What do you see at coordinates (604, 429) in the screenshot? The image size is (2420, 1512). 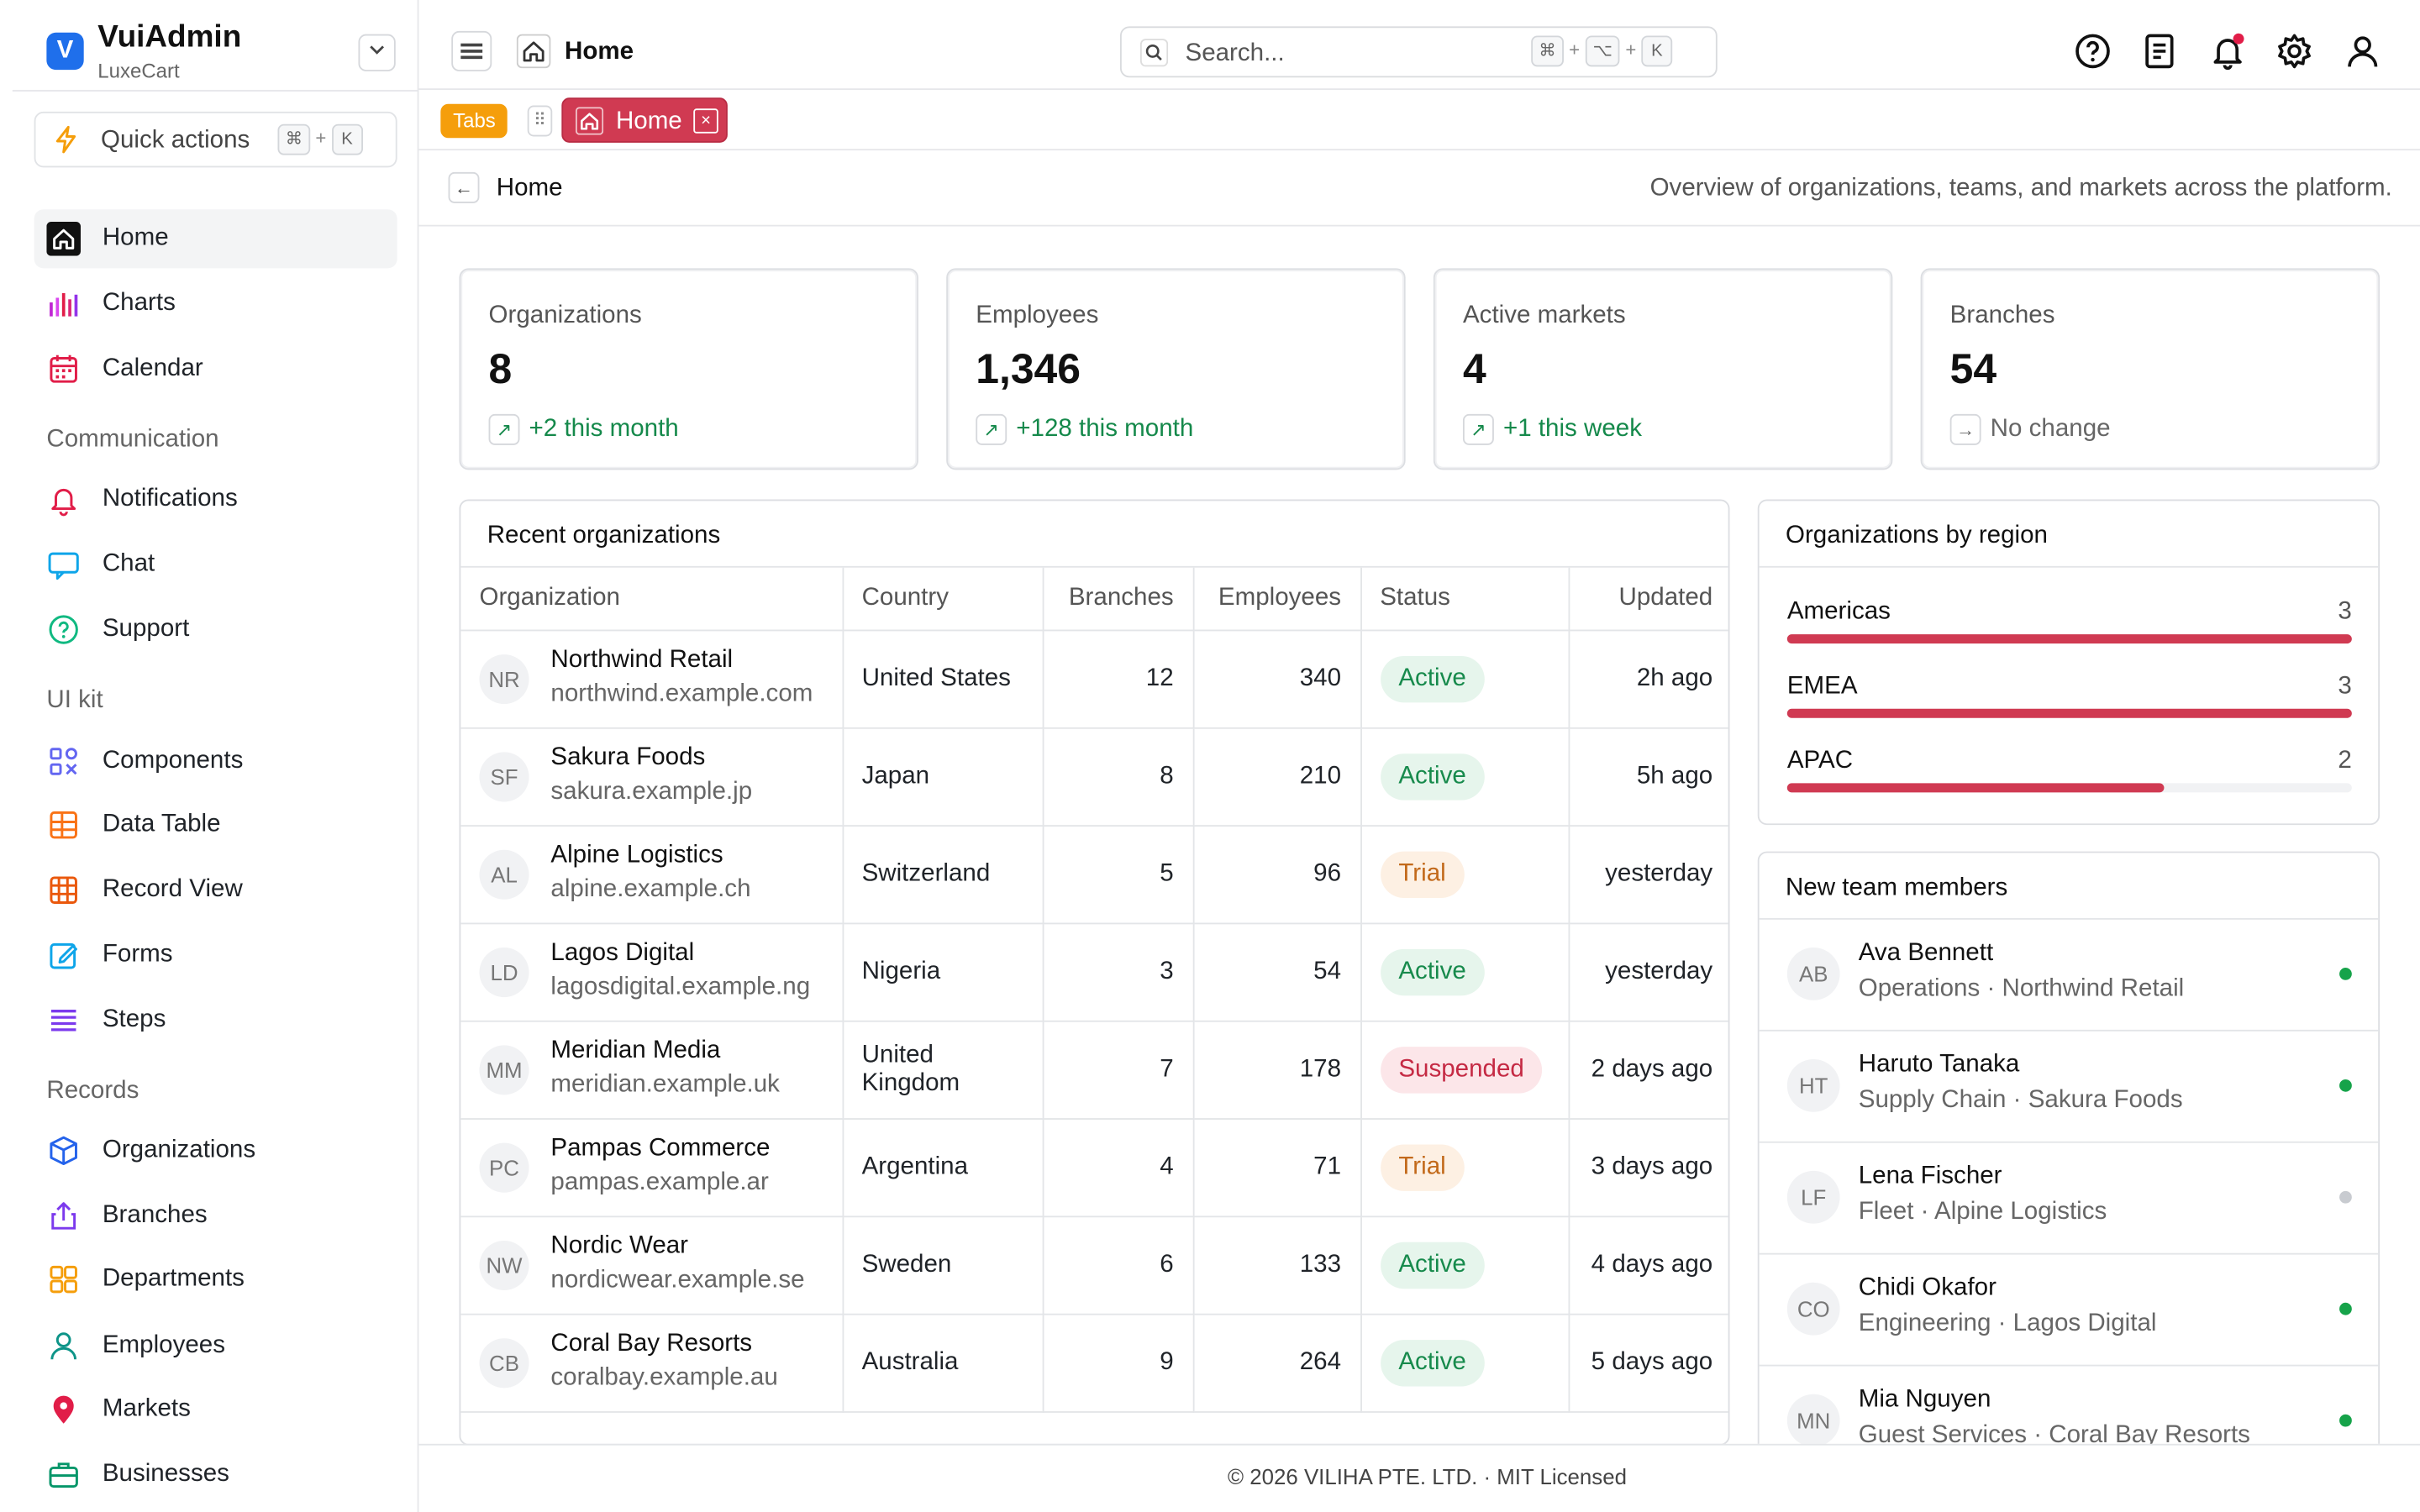 I see `stat-delta-text: +2 this month` at bounding box center [604, 429].